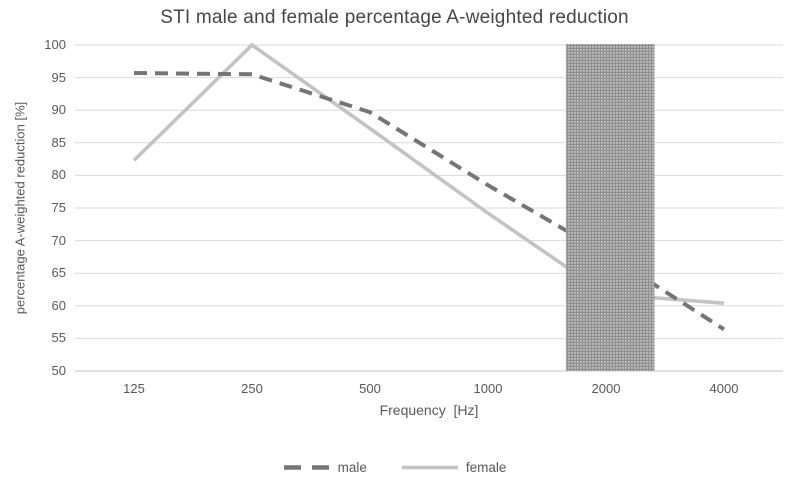 The height and width of the screenshot is (484, 789). What do you see at coordinates (58, 175) in the screenshot?
I see `y-tick-label-80: 80` at bounding box center [58, 175].